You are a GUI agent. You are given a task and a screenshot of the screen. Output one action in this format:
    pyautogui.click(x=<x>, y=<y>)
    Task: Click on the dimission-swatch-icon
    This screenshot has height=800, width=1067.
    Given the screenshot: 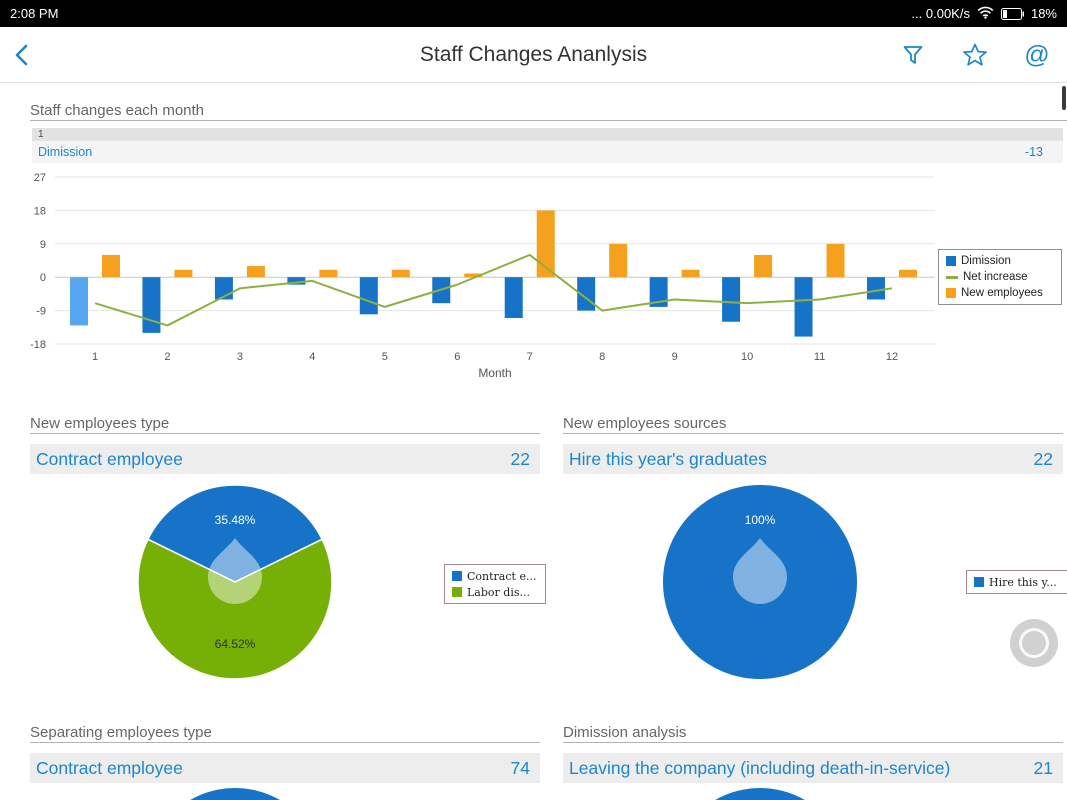 What is the action you would take?
    pyautogui.click(x=951, y=261)
    